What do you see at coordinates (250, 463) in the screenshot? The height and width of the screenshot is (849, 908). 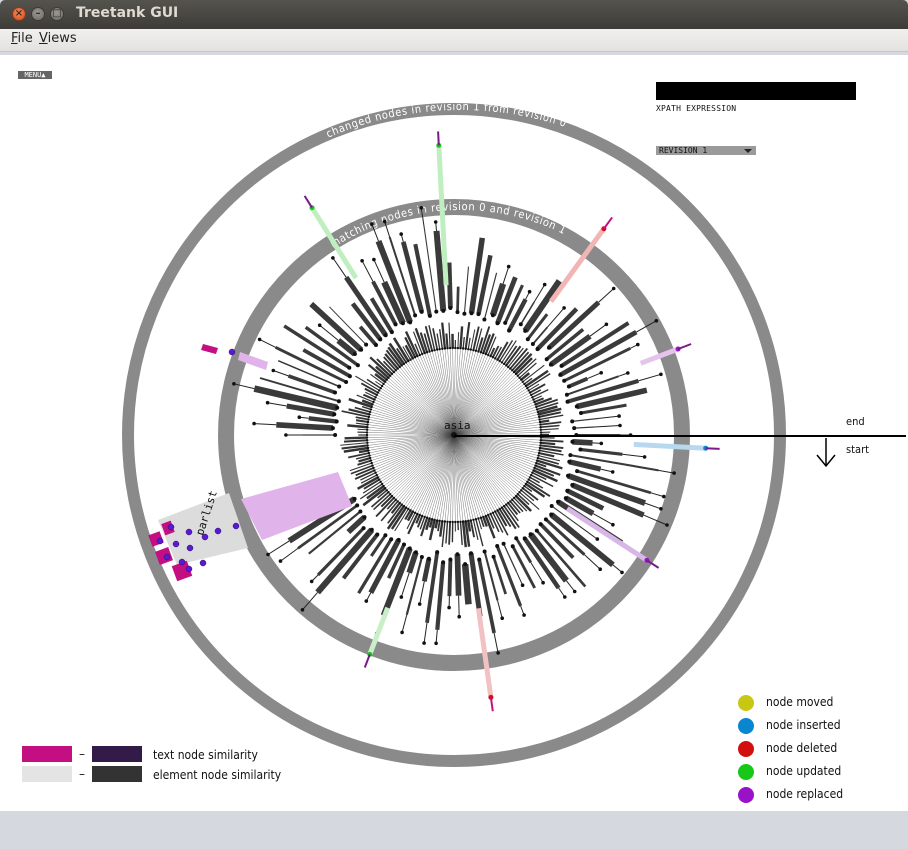 I see `parlist-subtree: parlist` at bounding box center [250, 463].